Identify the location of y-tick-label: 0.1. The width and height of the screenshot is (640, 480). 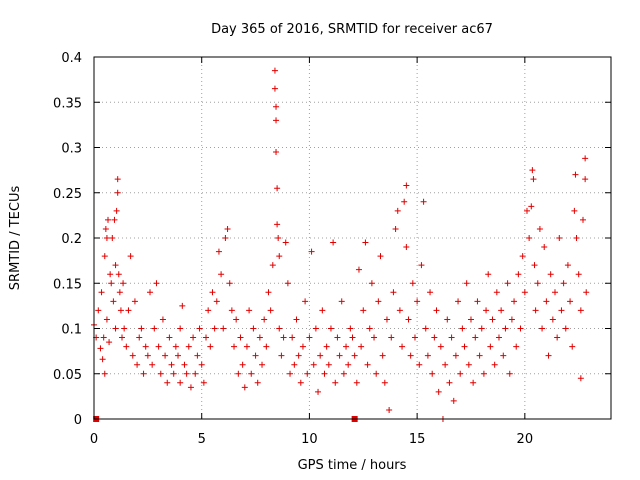
(71, 330).